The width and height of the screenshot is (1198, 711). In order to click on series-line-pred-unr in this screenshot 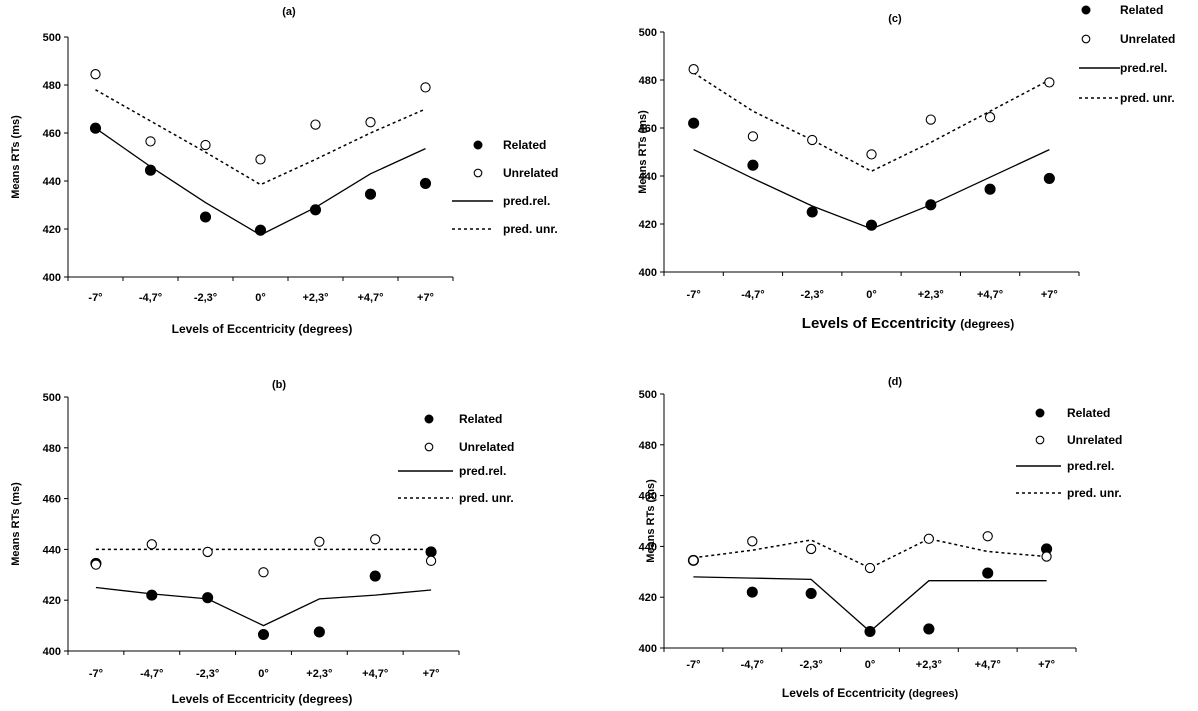, I will do `click(871, 122)`.